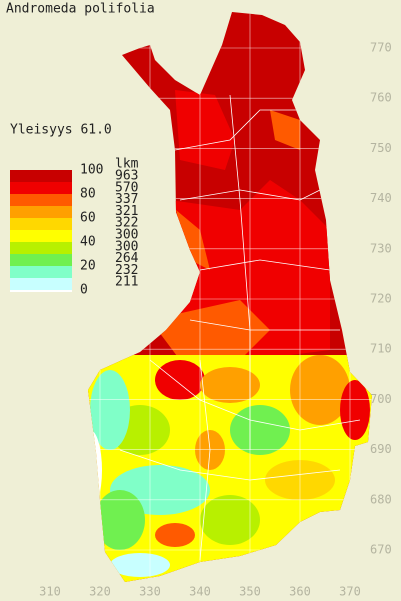 This screenshot has width=401, height=601. What do you see at coordinates (127, 164) in the screenshot?
I see `count-header: lkm` at bounding box center [127, 164].